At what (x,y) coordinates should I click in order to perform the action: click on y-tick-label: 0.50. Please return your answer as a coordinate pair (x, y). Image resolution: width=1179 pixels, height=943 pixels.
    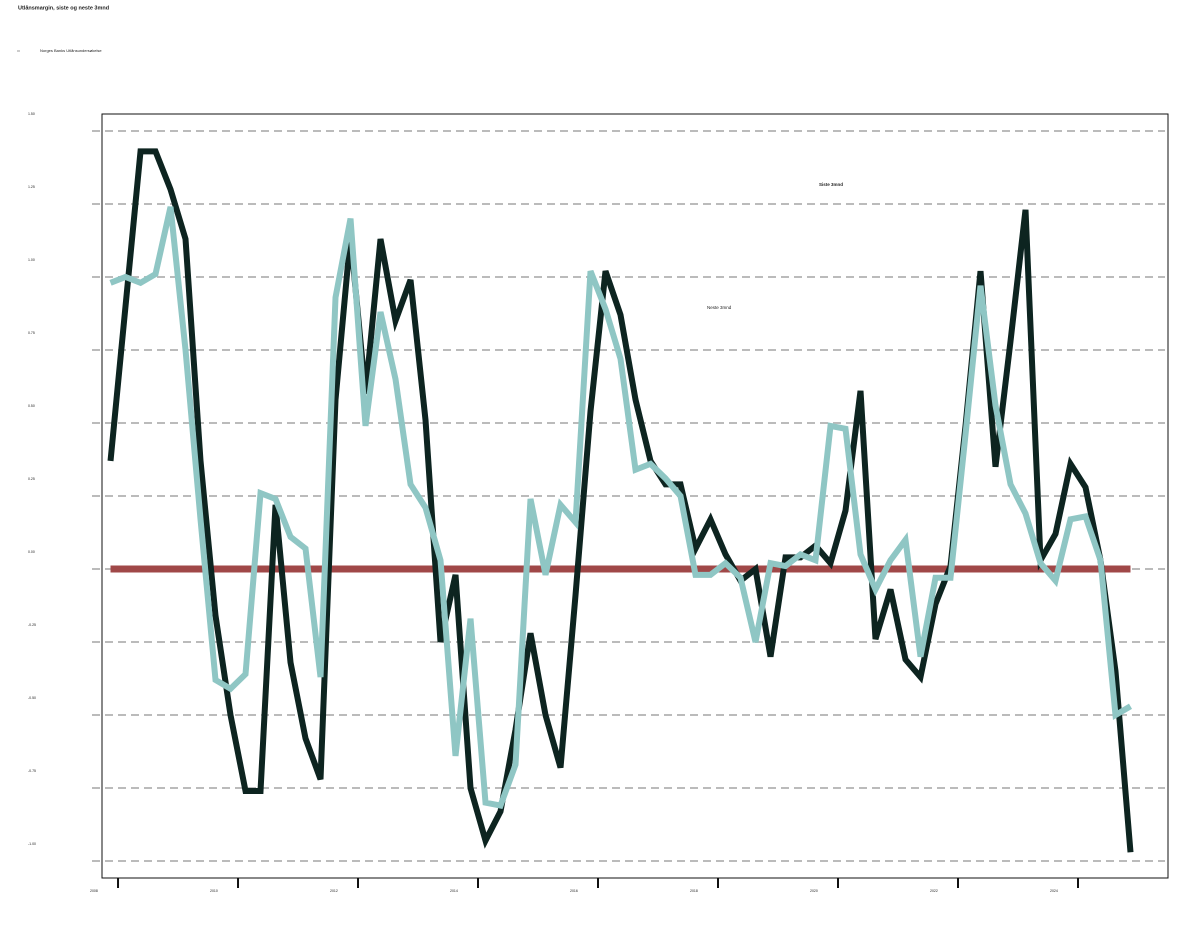
    Looking at the image, I should click on (31, 406).